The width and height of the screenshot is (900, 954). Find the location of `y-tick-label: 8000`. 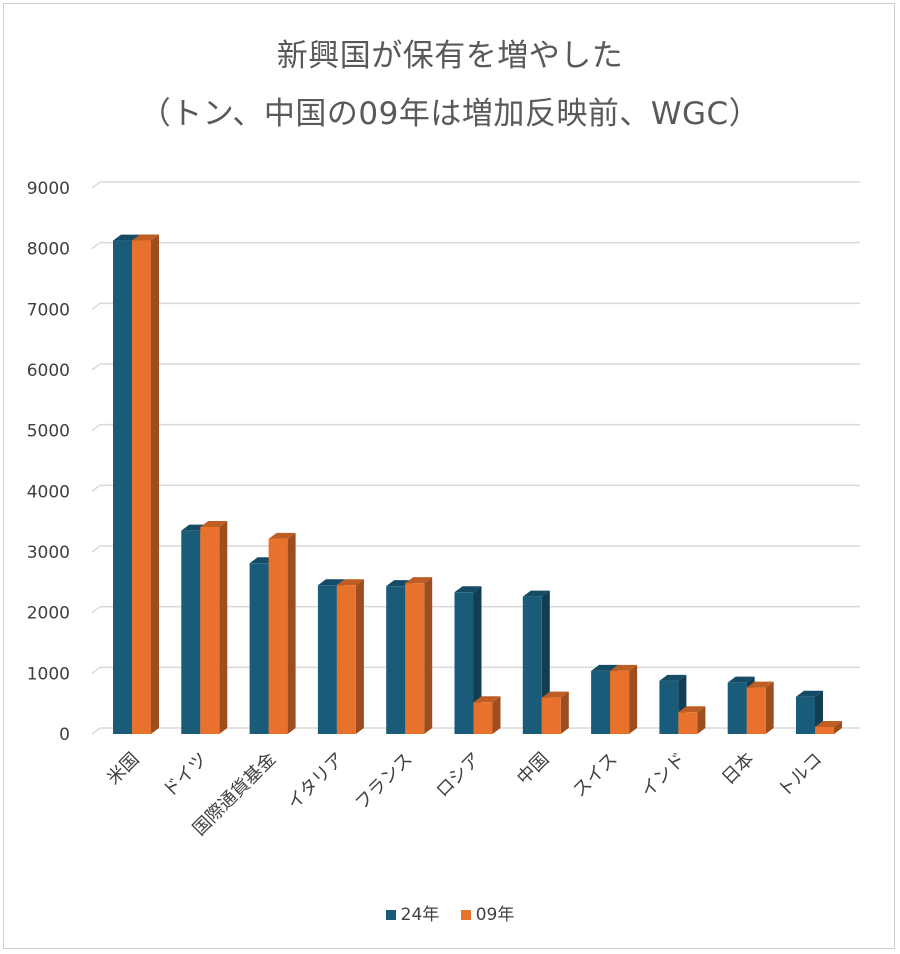

y-tick-label: 8000 is located at coordinates (48, 250).